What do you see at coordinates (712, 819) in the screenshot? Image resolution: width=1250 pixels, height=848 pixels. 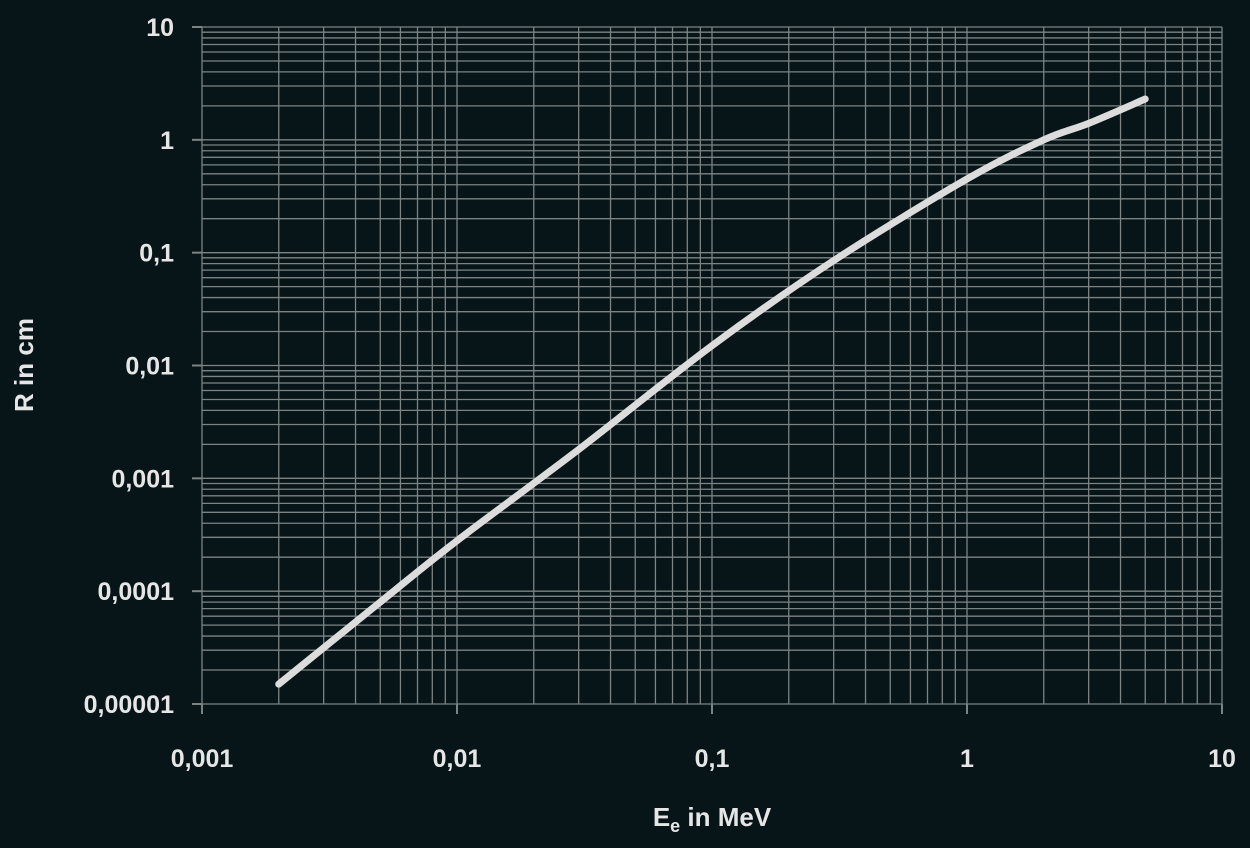 I see `x-axis-label: Ee in MeV` at bounding box center [712, 819].